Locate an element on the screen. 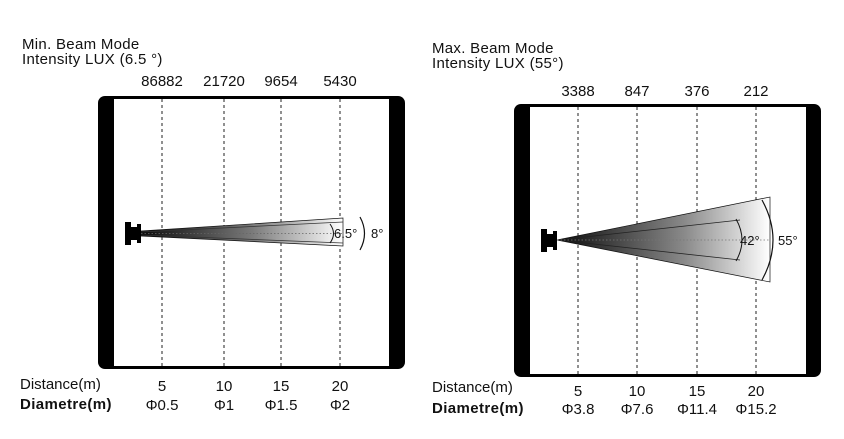 The width and height of the screenshot is (844, 439). inner-angle-label: 6.5° is located at coordinates (345, 233).